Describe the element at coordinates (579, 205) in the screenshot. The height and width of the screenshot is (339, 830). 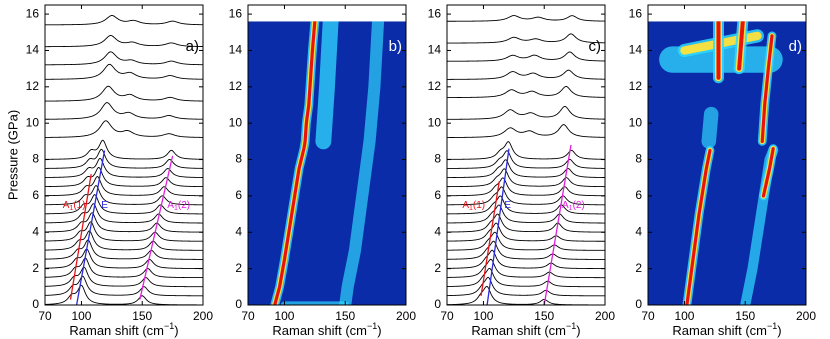
I see `peak-label-suffix: (2)` at that location.